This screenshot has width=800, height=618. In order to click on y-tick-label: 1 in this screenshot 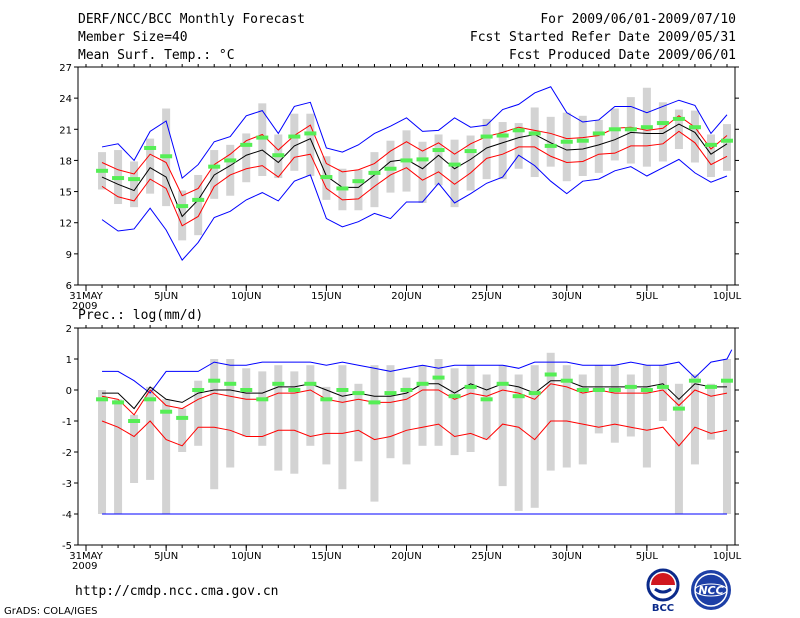, I will do `click(69, 360)`.